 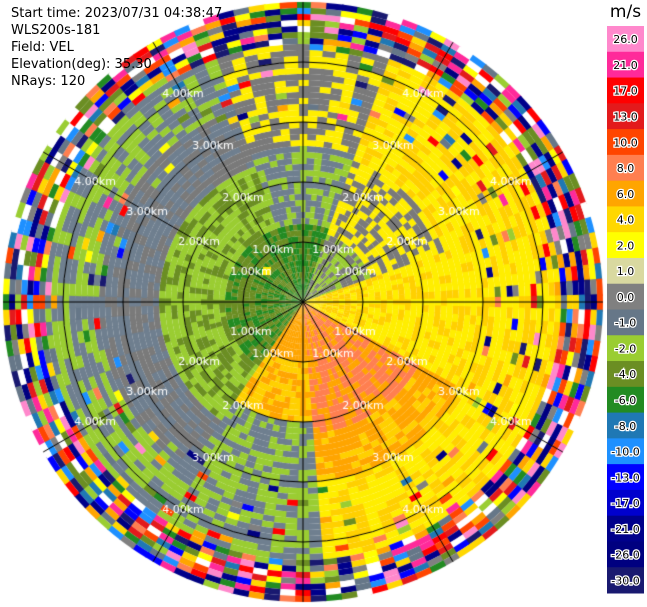 What do you see at coordinates (625, 12) in the screenshot?
I see `colorbar-title: m/s` at bounding box center [625, 12].